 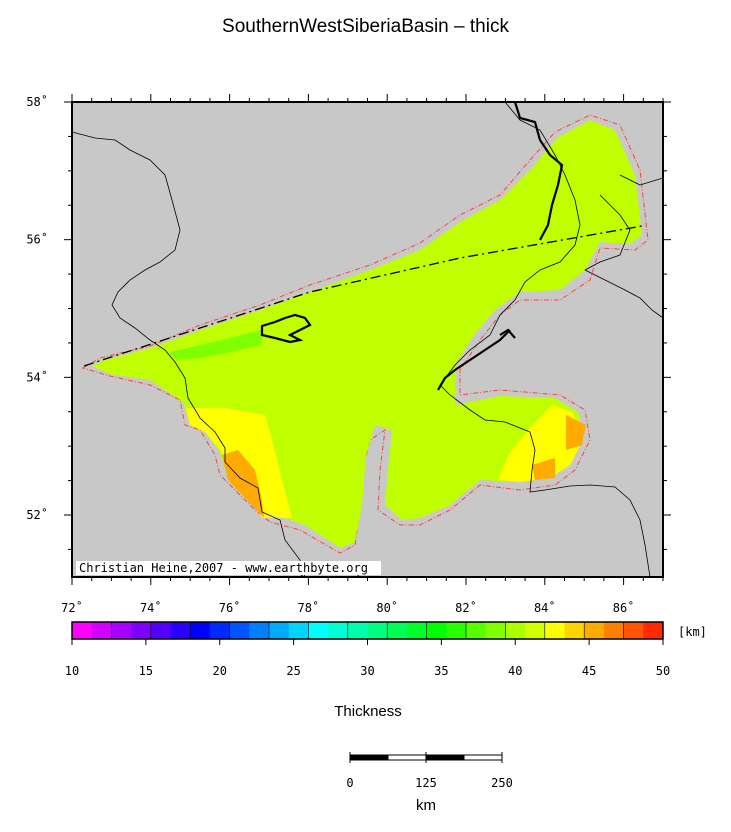 I want to click on profile-line, so click(x=363, y=296).